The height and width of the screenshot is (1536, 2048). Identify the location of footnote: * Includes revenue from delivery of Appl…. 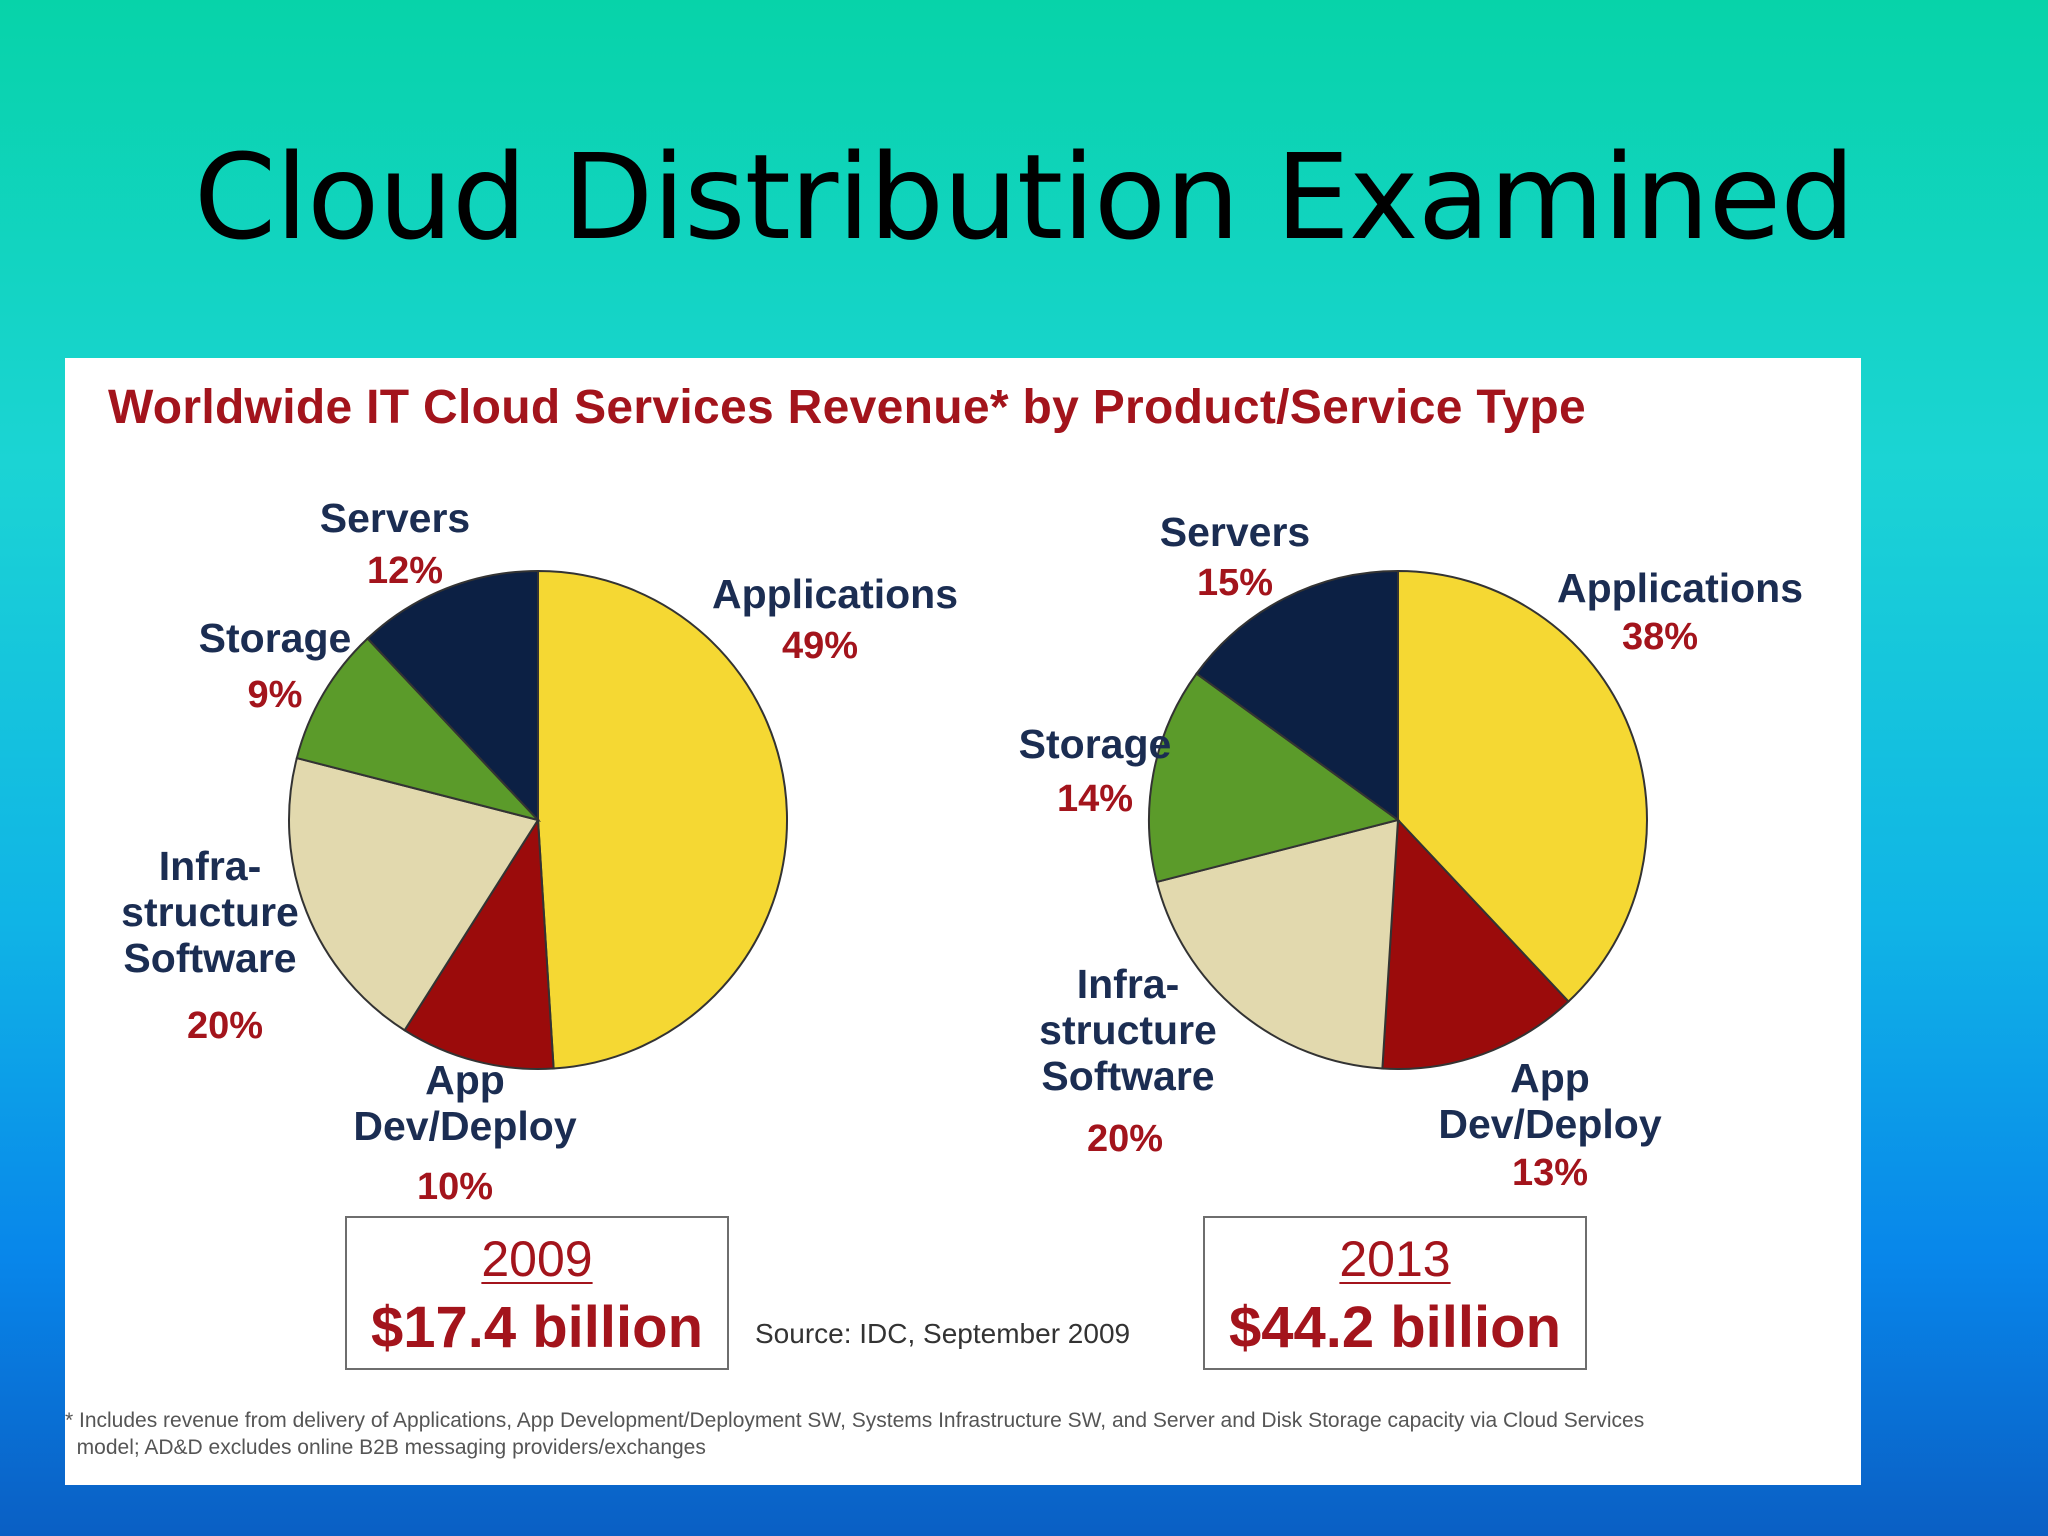
(855, 1434).